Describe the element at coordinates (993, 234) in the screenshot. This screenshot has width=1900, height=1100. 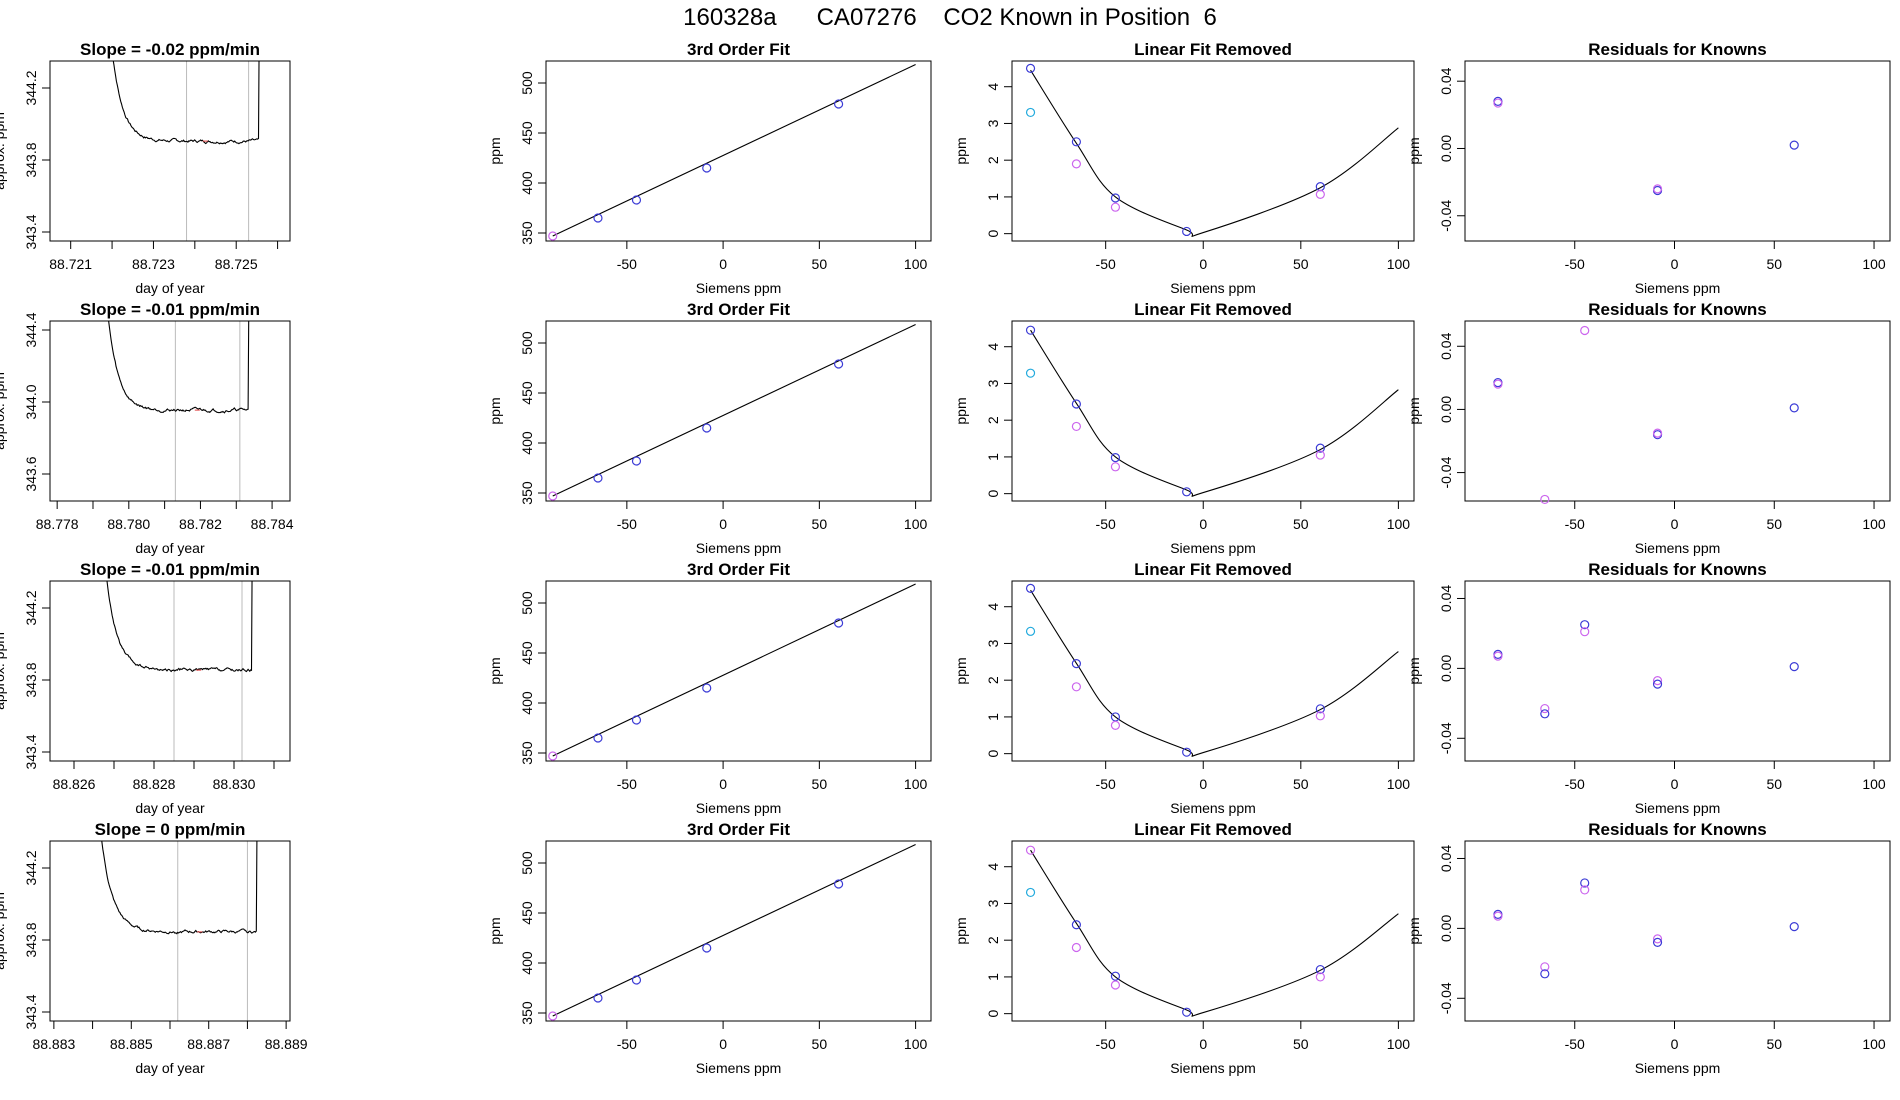
I see `y-tick-label: 0` at that location.